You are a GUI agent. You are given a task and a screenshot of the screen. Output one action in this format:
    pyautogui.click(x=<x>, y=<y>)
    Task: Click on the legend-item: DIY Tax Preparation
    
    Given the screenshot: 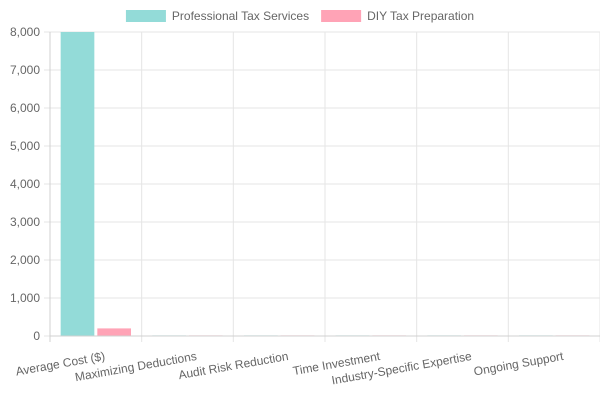 What is the action you would take?
    pyautogui.click(x=397, y=16)
    